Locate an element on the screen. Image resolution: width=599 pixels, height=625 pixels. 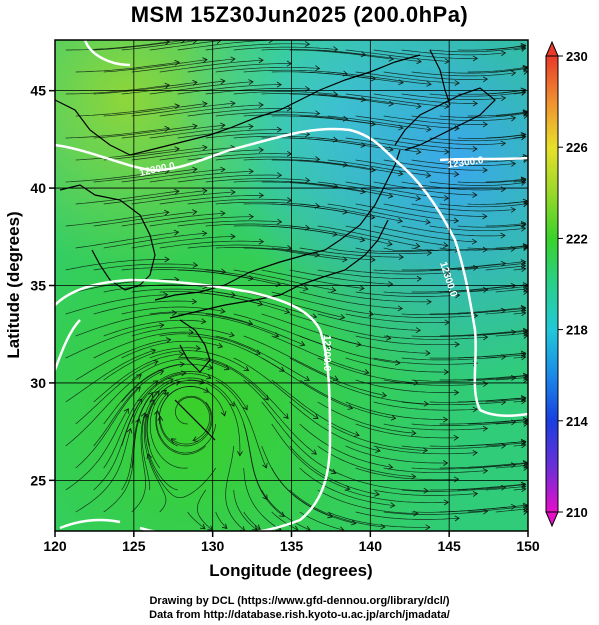
coastline-china is located at coordinates (238, 105).